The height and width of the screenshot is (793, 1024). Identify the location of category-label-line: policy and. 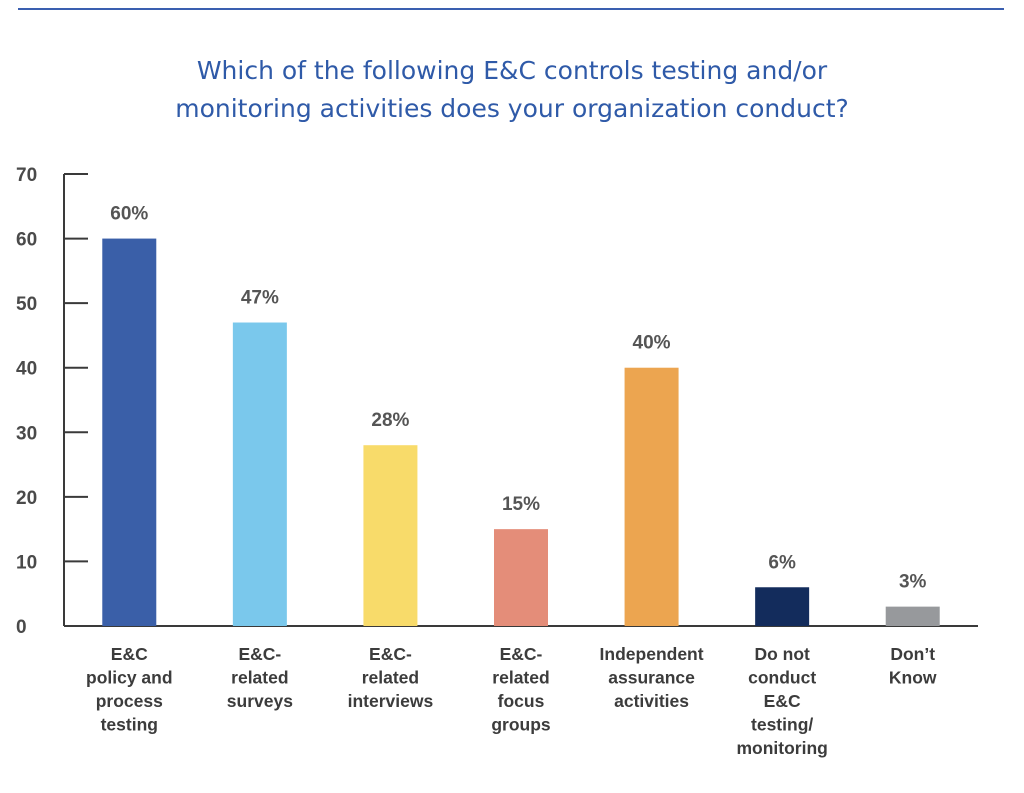
(129, 678).